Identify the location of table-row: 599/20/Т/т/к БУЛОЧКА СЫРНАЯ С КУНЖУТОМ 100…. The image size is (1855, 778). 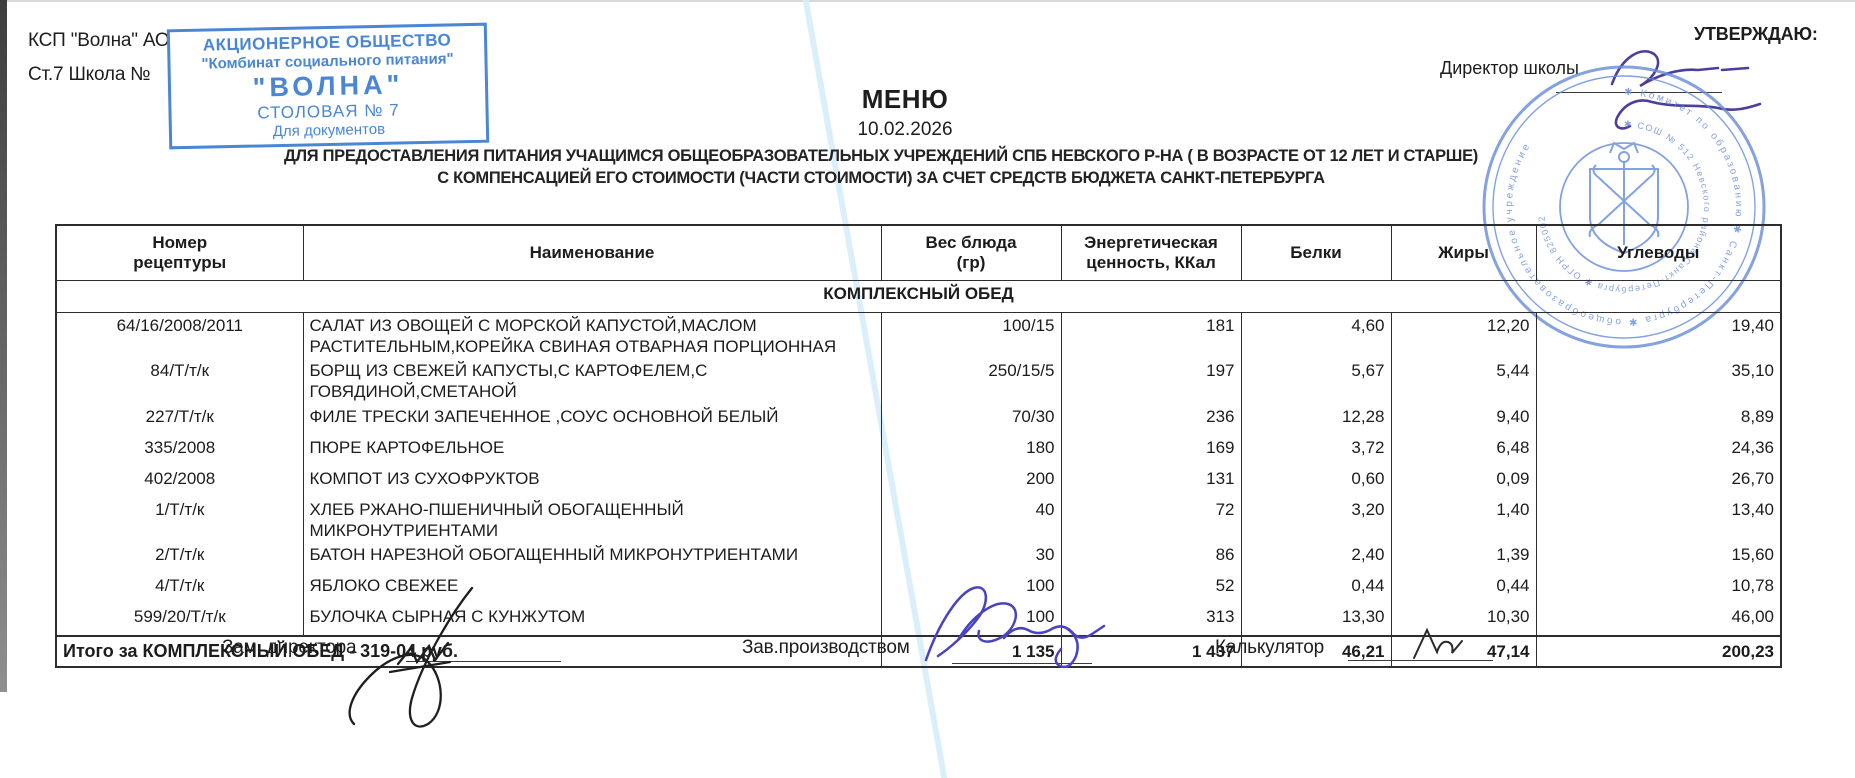
(918, 620).